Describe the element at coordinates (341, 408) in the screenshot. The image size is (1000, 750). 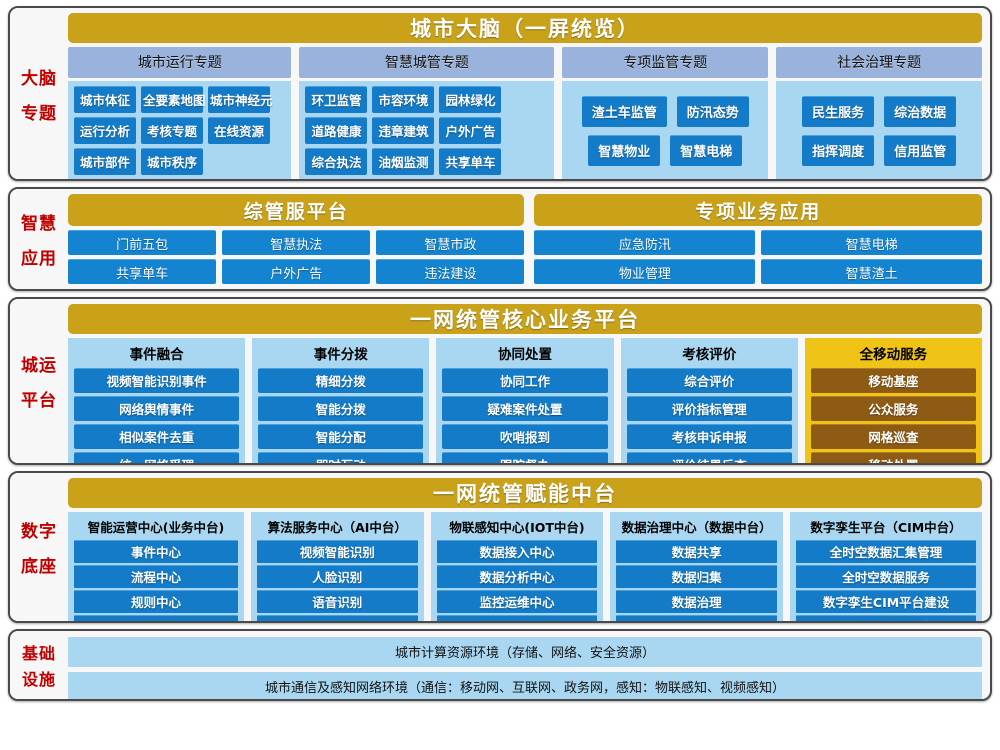
I see `core-item: 智能分拨` at that location.